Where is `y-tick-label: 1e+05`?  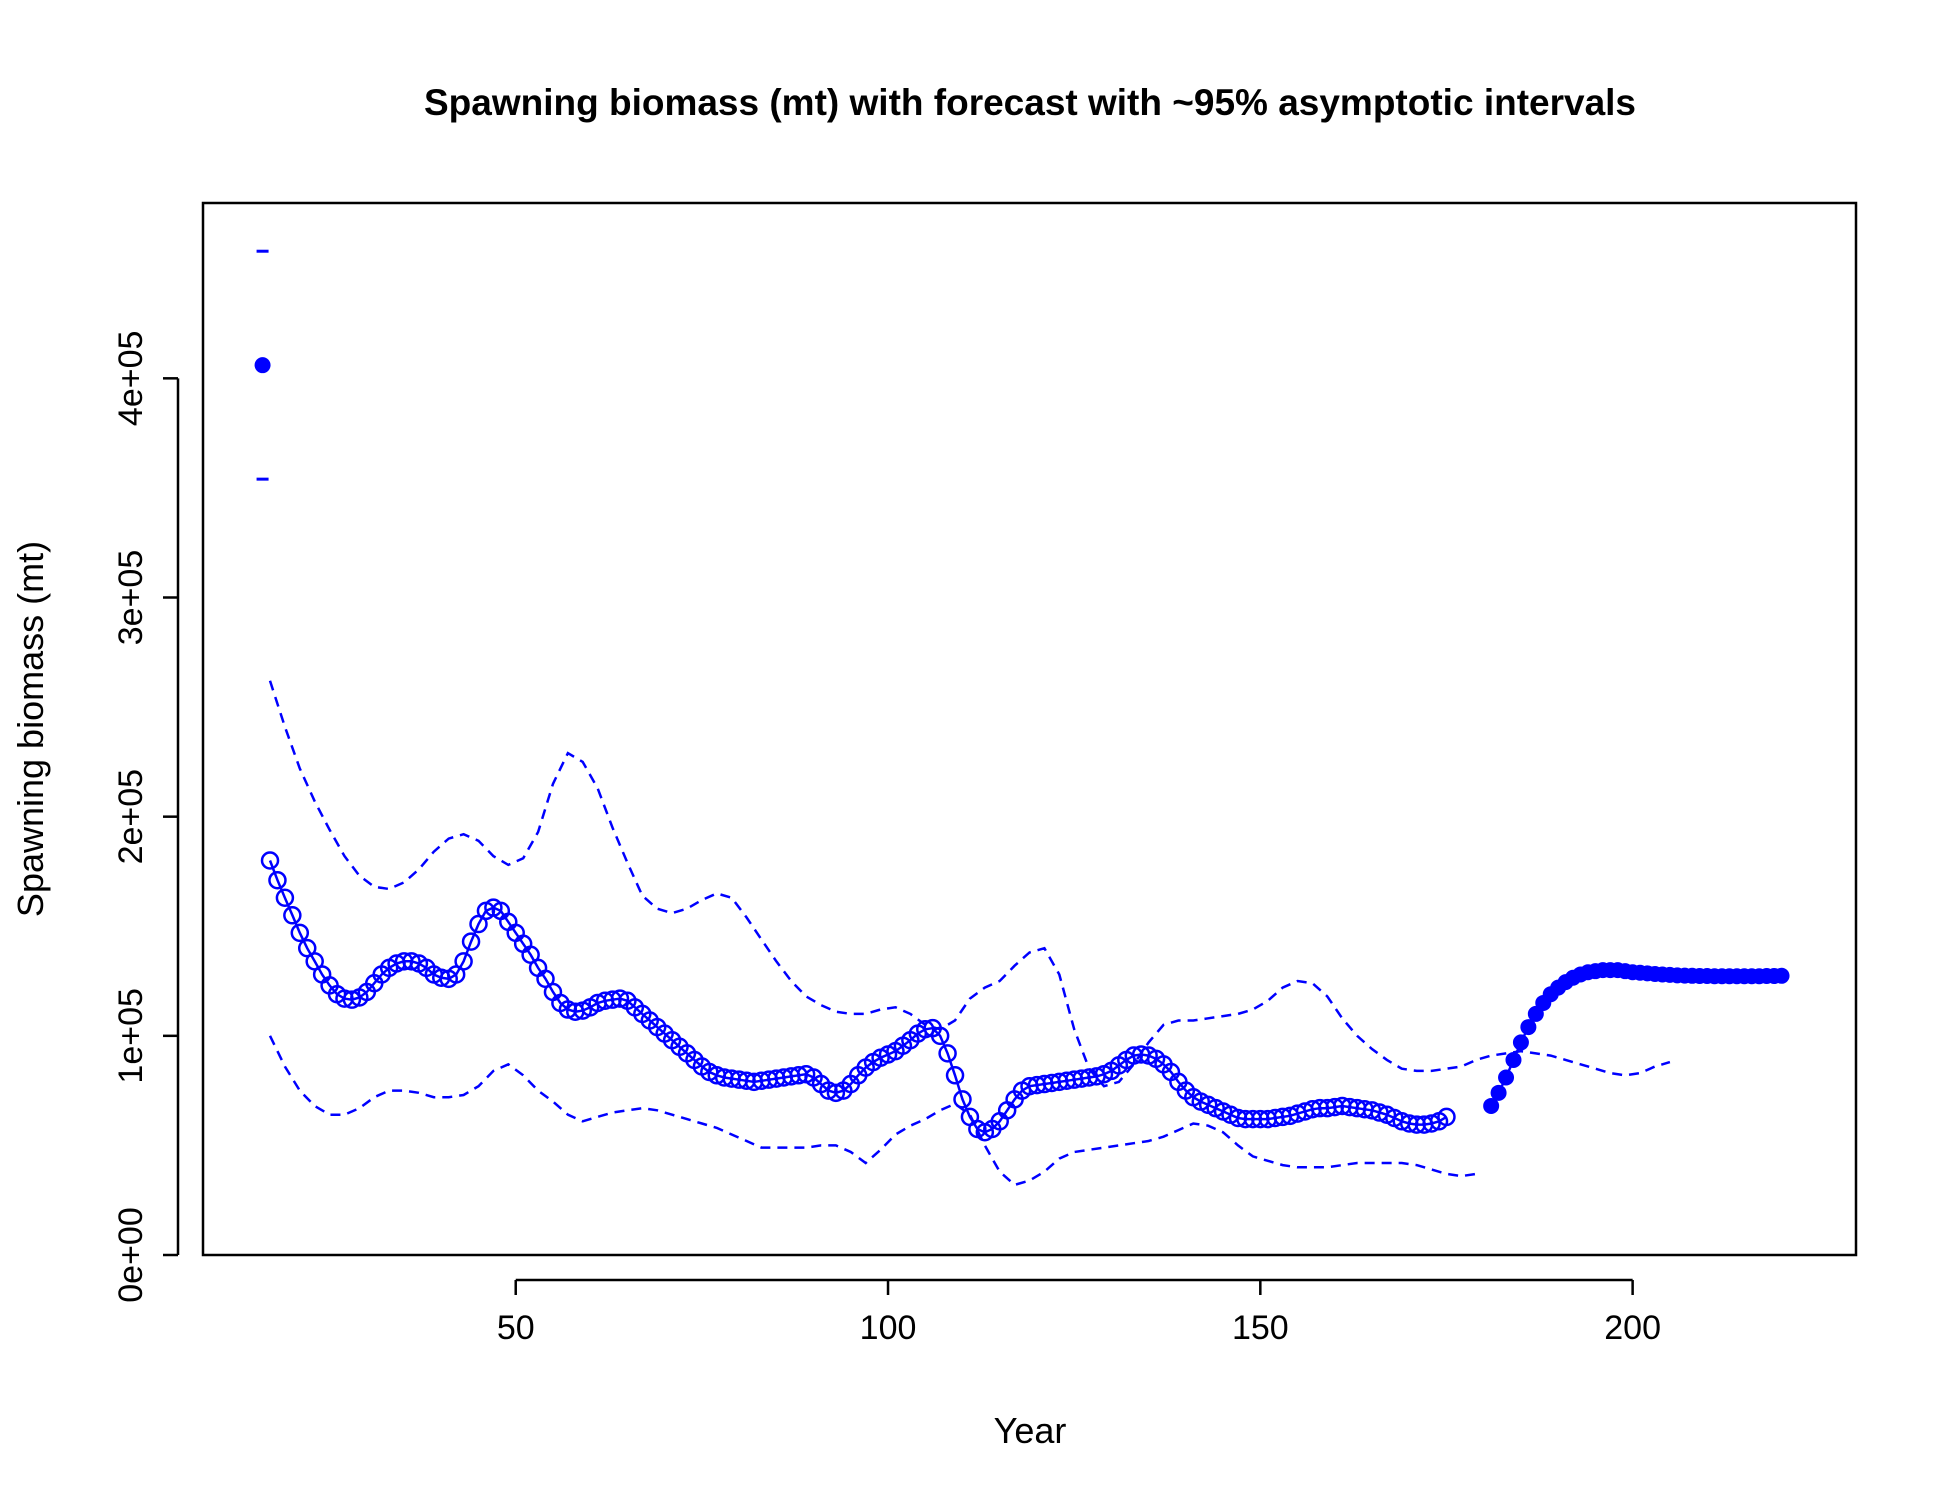
y-tick-label: 1e+05 is located at coordinates (131, 1036).